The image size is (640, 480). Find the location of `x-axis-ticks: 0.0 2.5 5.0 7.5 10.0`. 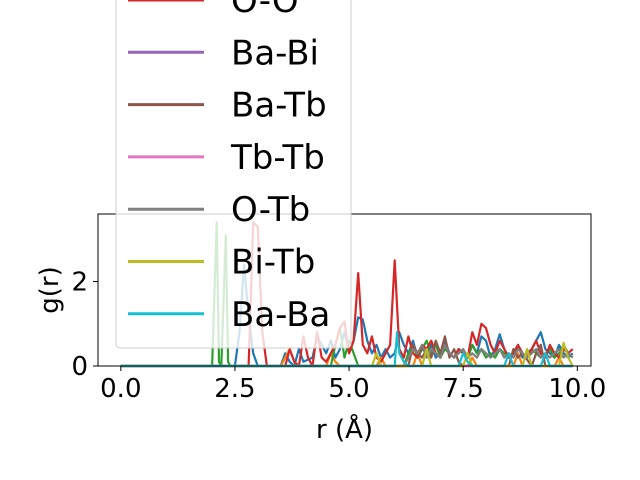

x-axis-ticks: 0.0 2.5 5.0 7.5 10.0 is located at coordinates (353, 385).